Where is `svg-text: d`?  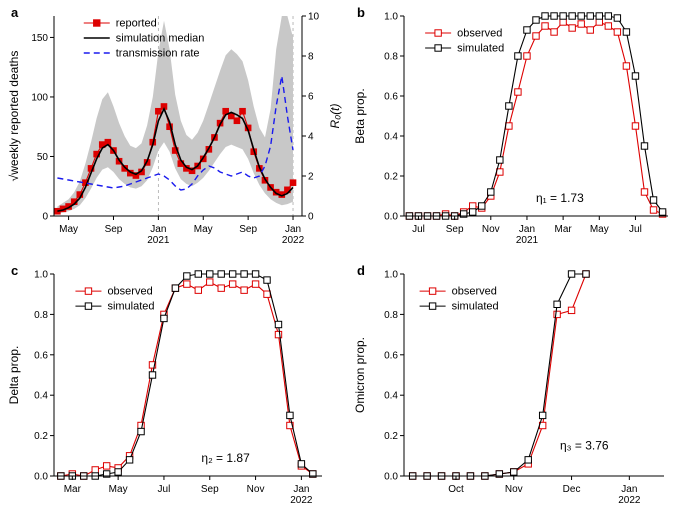 svg-text: d is located at coordinates (361, 270).